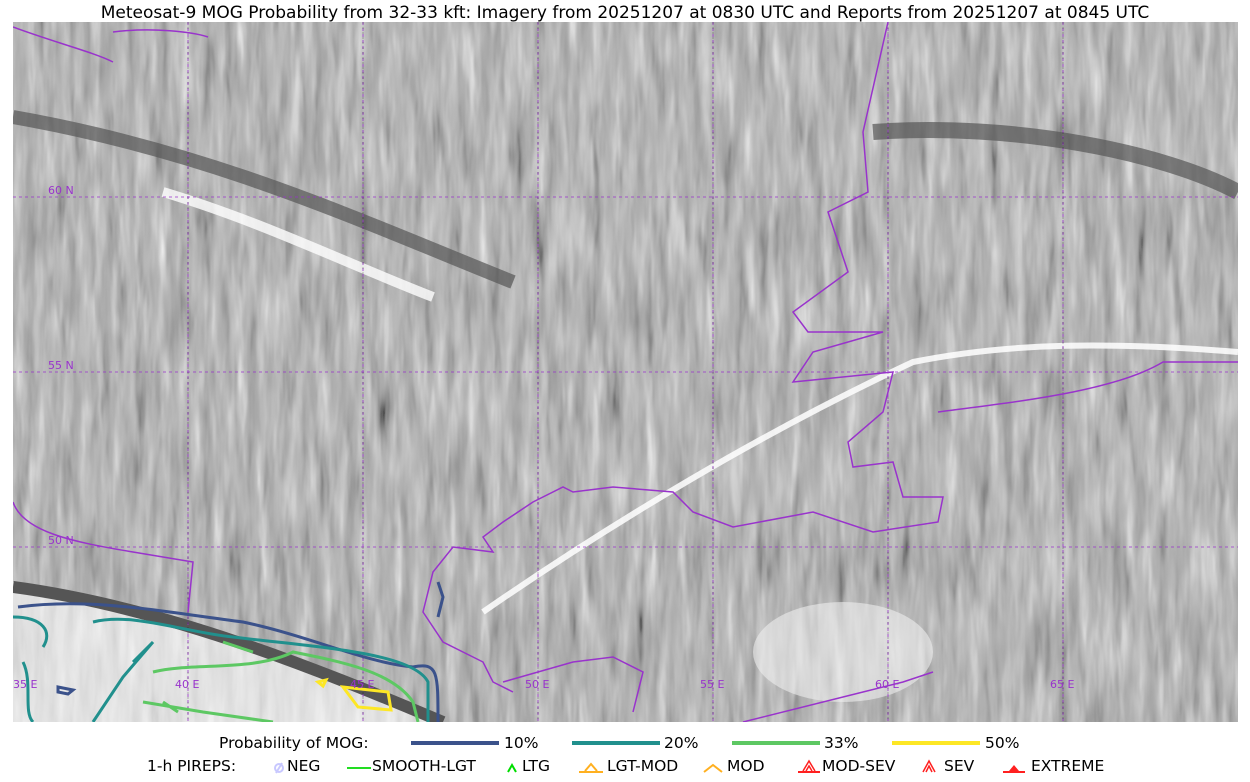 The width and height of the screenshot is (1250, 782). What do you see at coordinates (537, 684) in the screenshot?
I see `lon-label: 50 E` at bounding box center [537, 684].